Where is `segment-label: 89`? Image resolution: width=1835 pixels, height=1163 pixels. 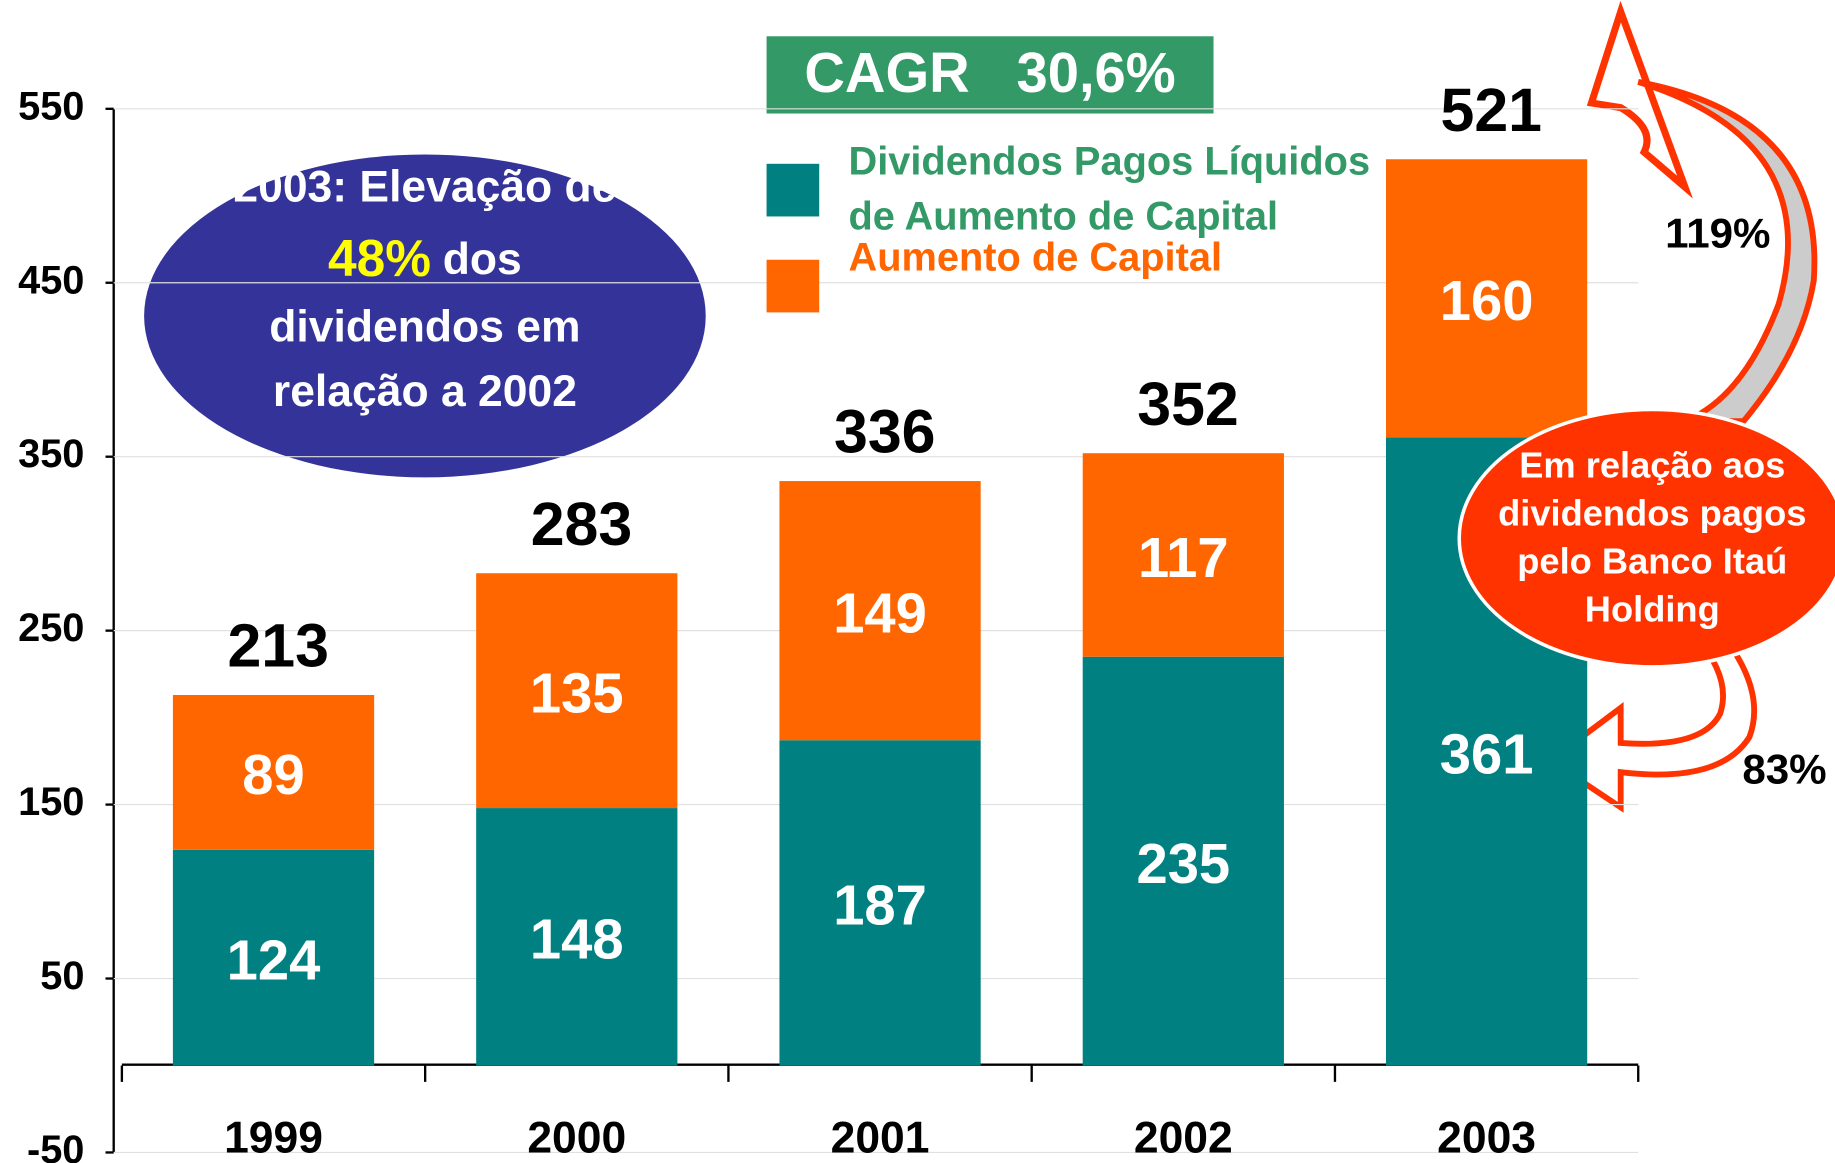 segment-label: 89 is located at coordinates (273, 774).